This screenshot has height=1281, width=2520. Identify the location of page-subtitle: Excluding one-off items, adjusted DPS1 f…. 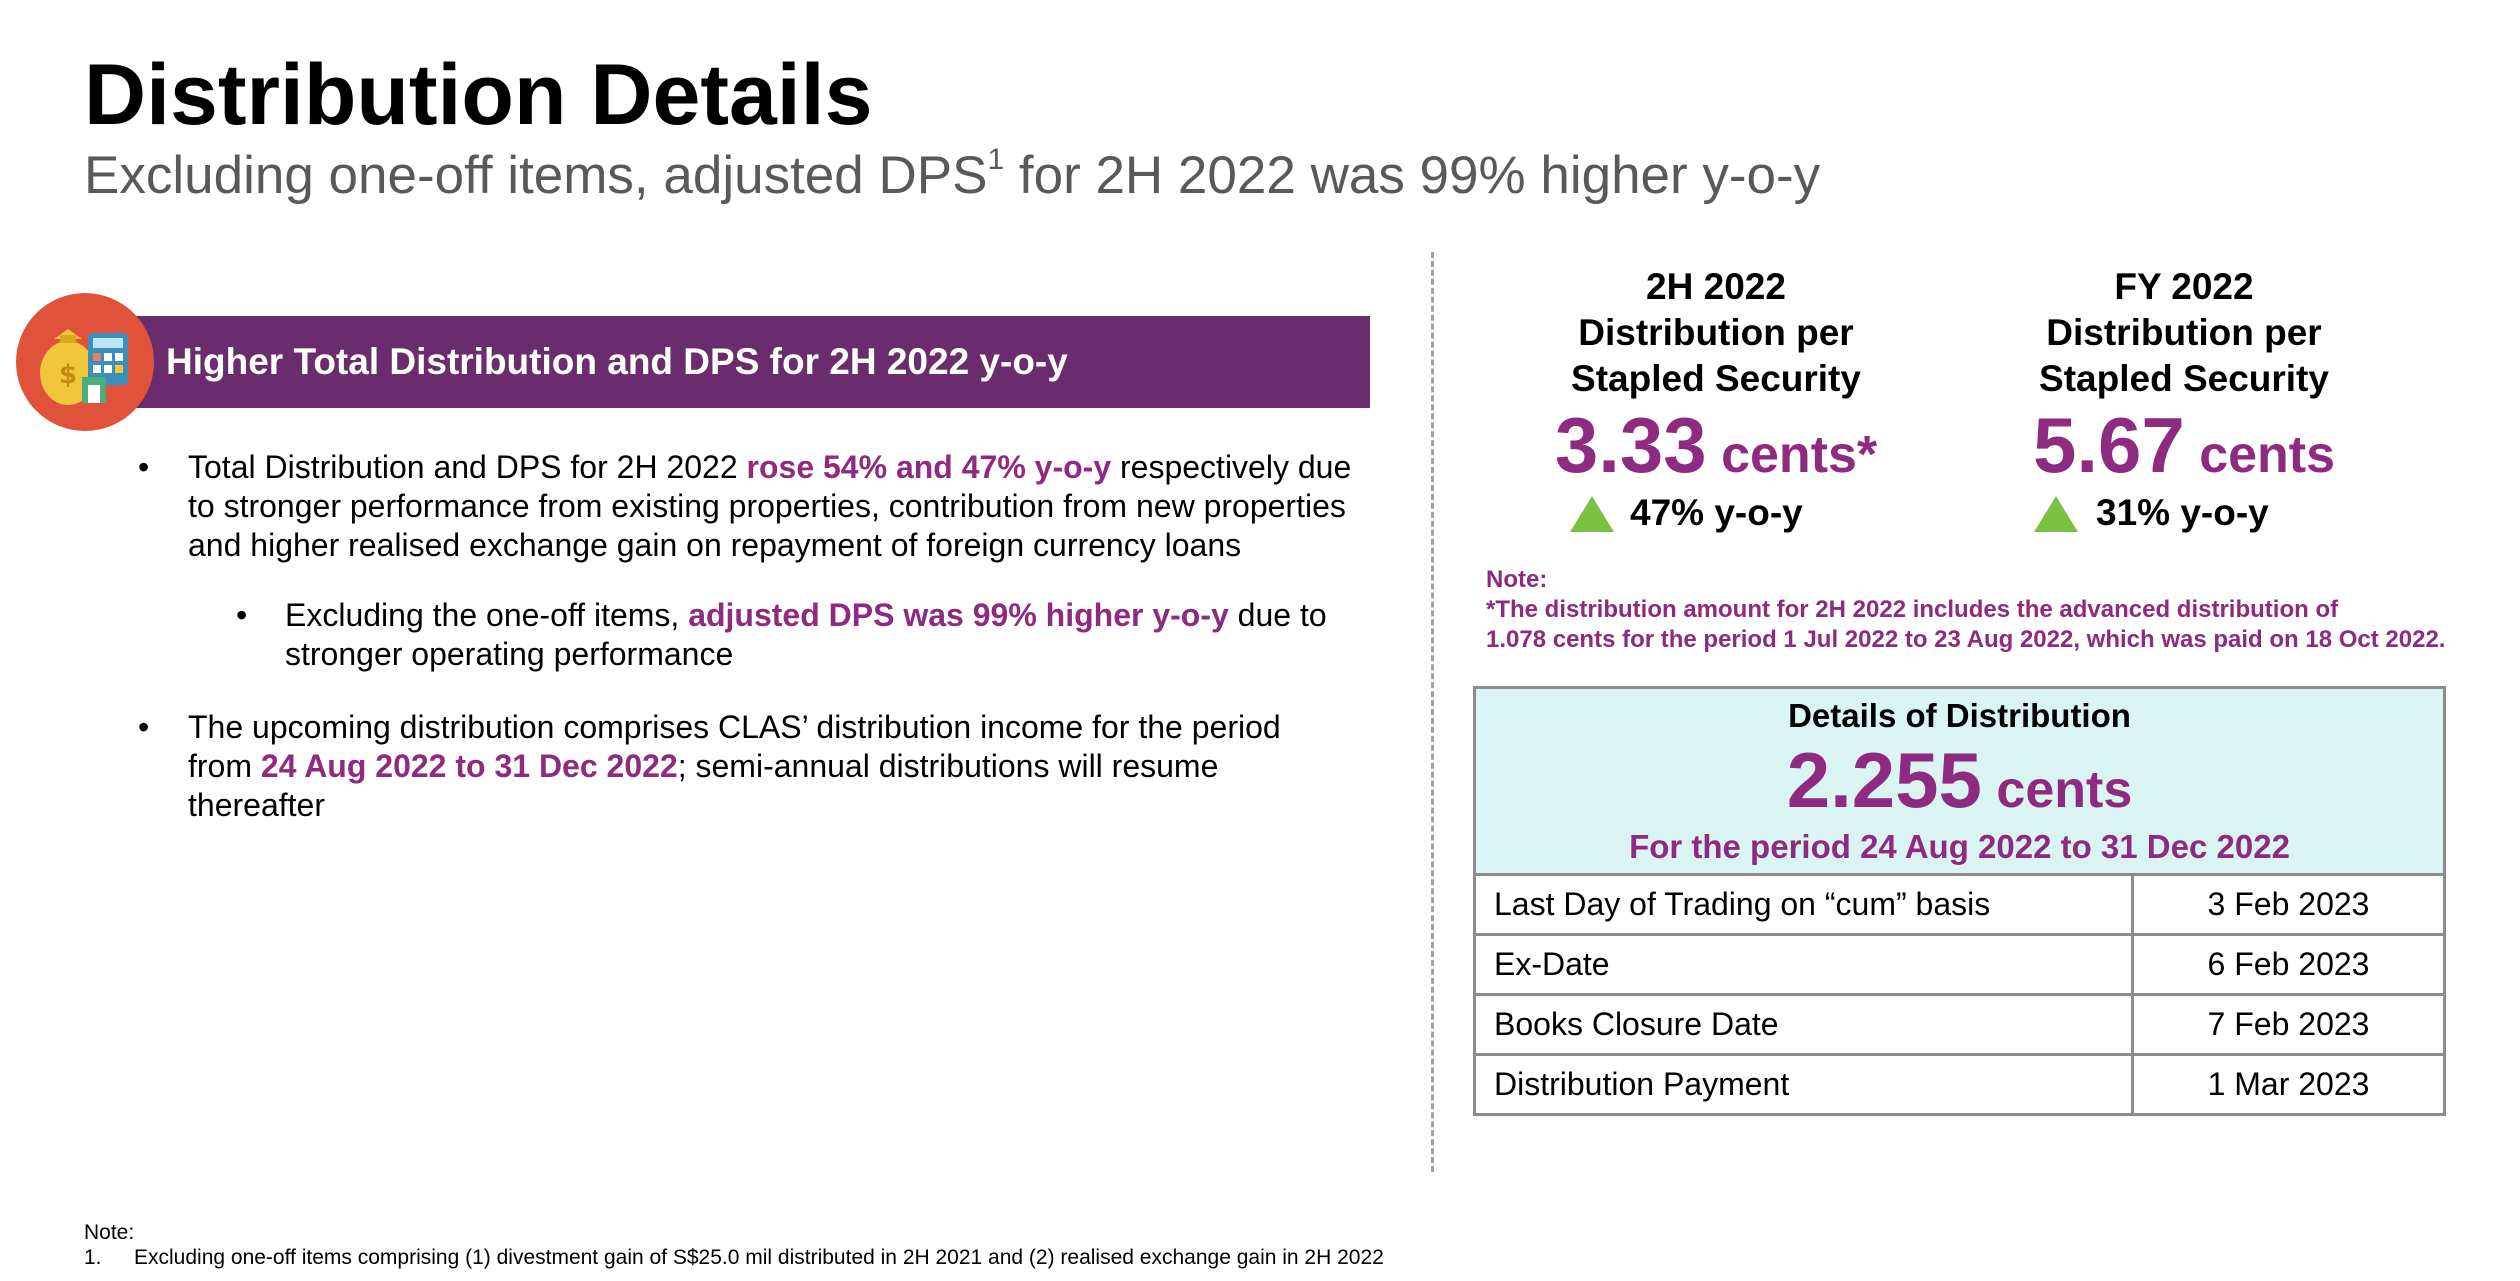
(952, 174).